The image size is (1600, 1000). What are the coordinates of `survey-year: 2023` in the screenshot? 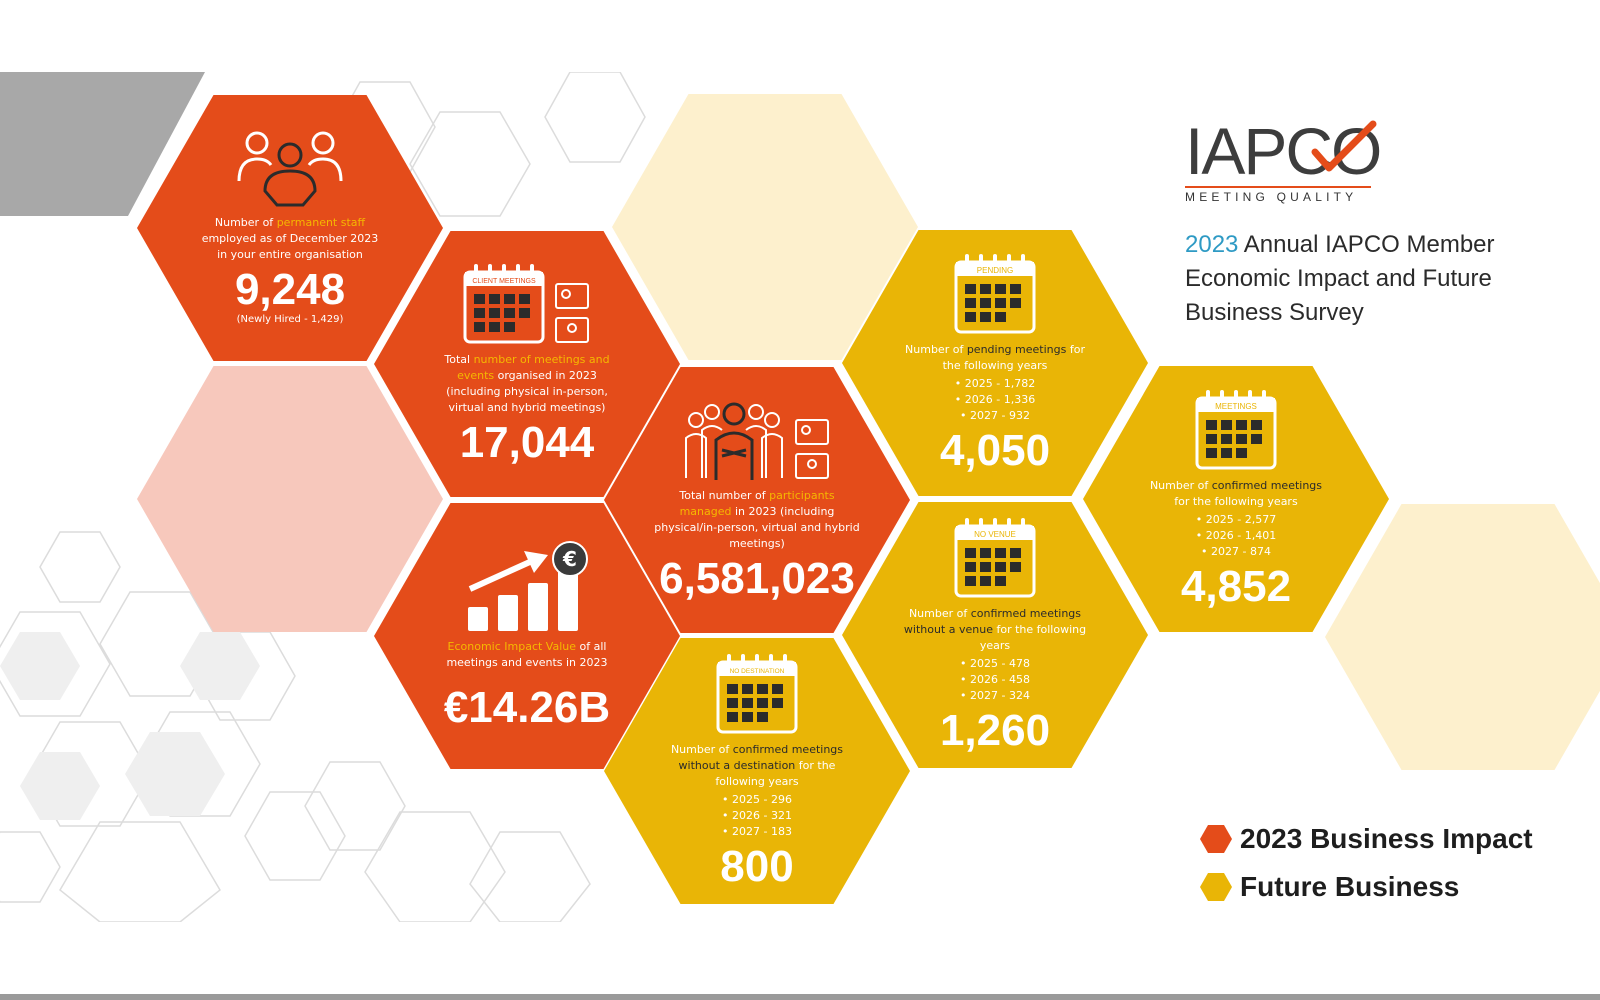 It's located at (1212, 244).